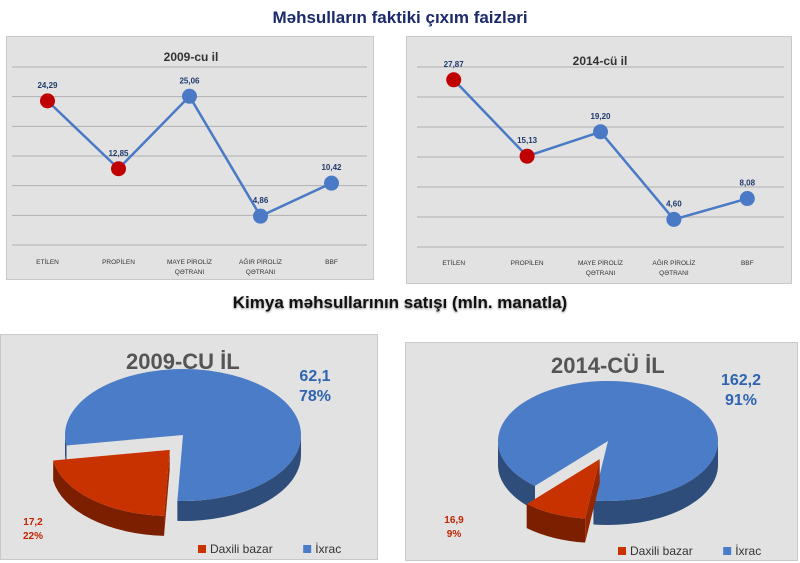 The image size is (800, 563). What do you see at coordinates (328, 549) in the screenshot?
I see `pie2009-legend-label-1: İxrac` at bounding box center [328, 549].